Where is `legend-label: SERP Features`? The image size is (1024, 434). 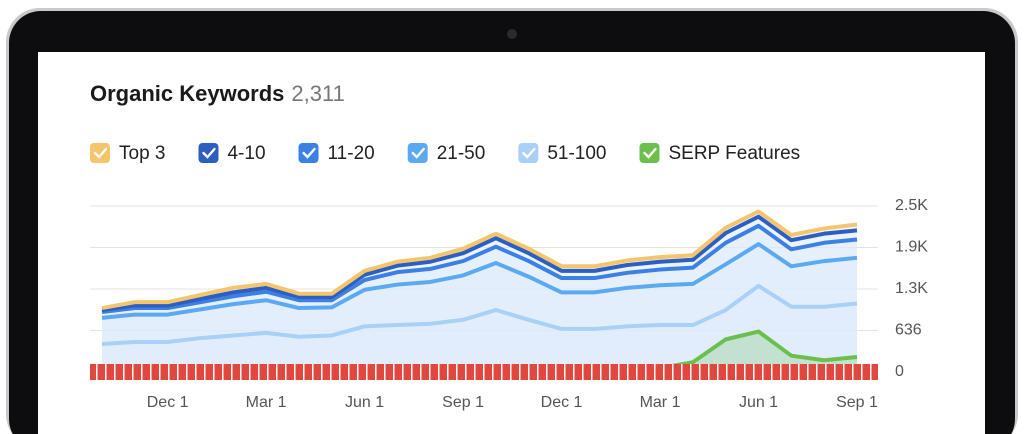 legend-label: SERP Features is located at coordinates (734, 153).